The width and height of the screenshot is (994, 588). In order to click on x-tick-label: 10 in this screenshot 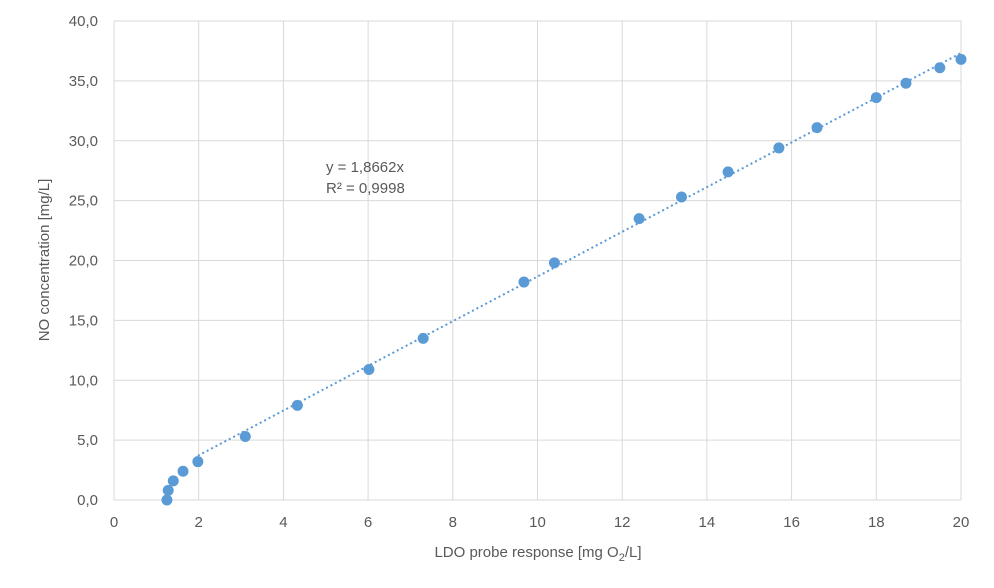, I will do `click(537, 522)`.